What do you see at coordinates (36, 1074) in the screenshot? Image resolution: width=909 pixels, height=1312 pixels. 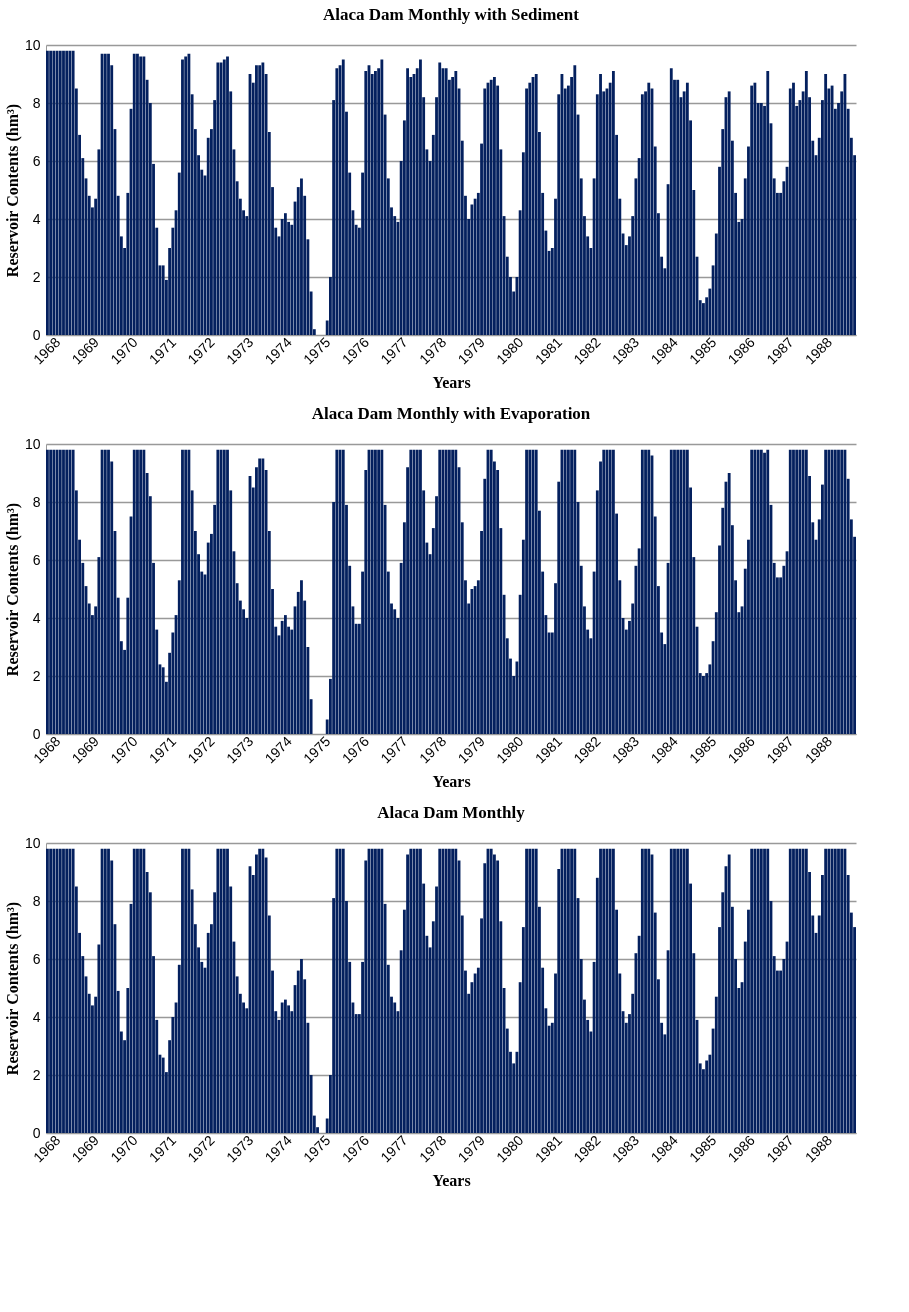 I see `y-tick-label: 2` at bounding box center [36, 1074].